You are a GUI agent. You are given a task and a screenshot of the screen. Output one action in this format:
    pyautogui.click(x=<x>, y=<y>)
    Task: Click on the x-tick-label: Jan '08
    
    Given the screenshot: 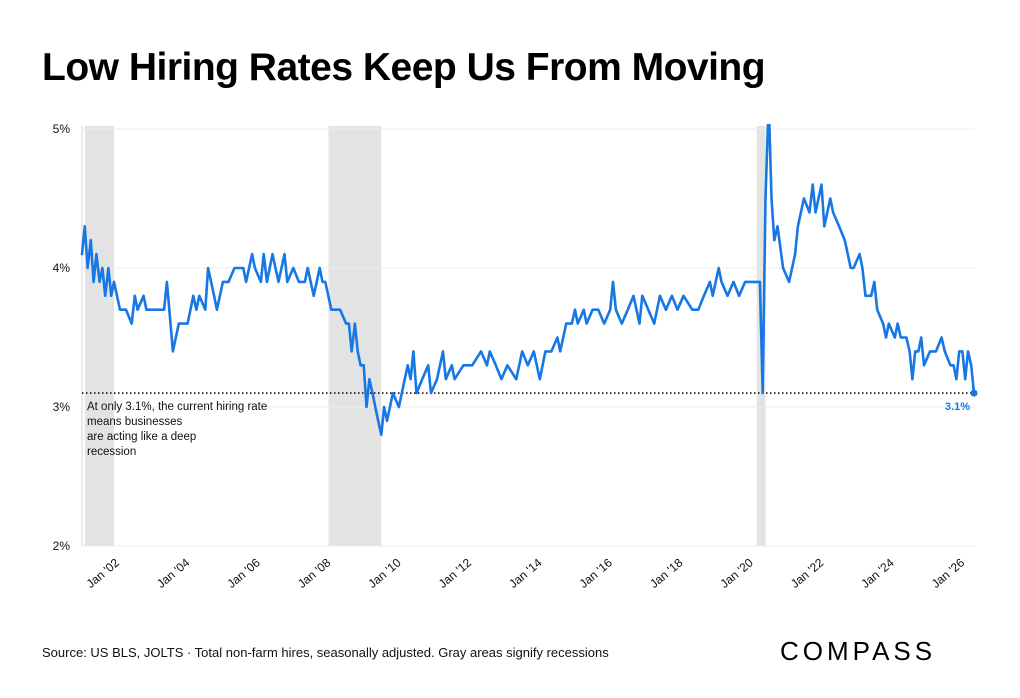 What is the action you would take?
    pyautogui.click(x=314, y=573)
    